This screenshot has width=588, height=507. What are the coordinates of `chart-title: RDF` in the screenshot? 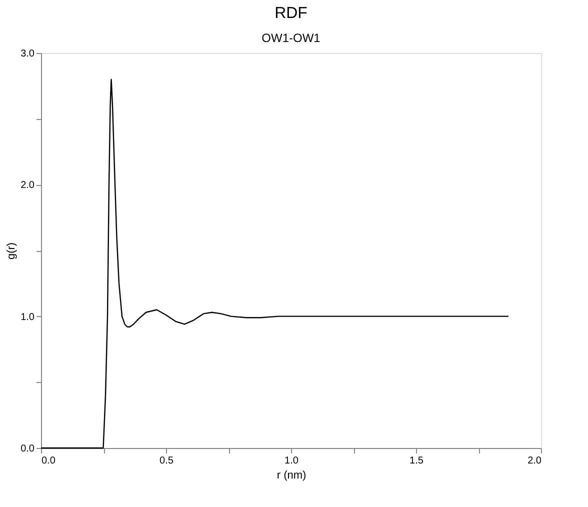 It's located at (291, 13).